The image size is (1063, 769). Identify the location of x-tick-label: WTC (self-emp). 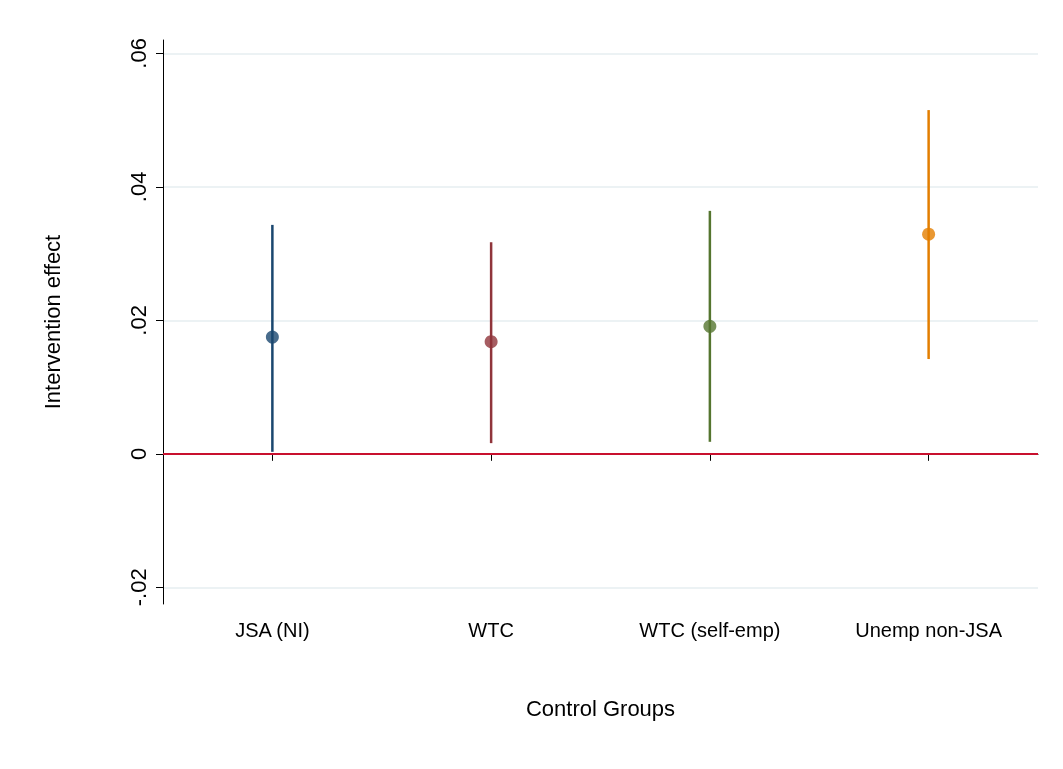
(710, 630).